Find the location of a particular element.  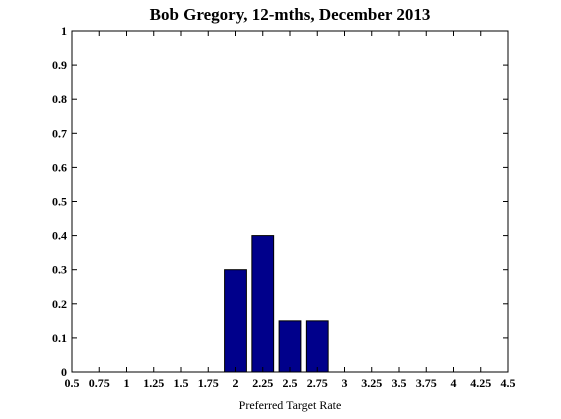

y-tick-label-3: 0.3 is located at coordinates (59, 270).